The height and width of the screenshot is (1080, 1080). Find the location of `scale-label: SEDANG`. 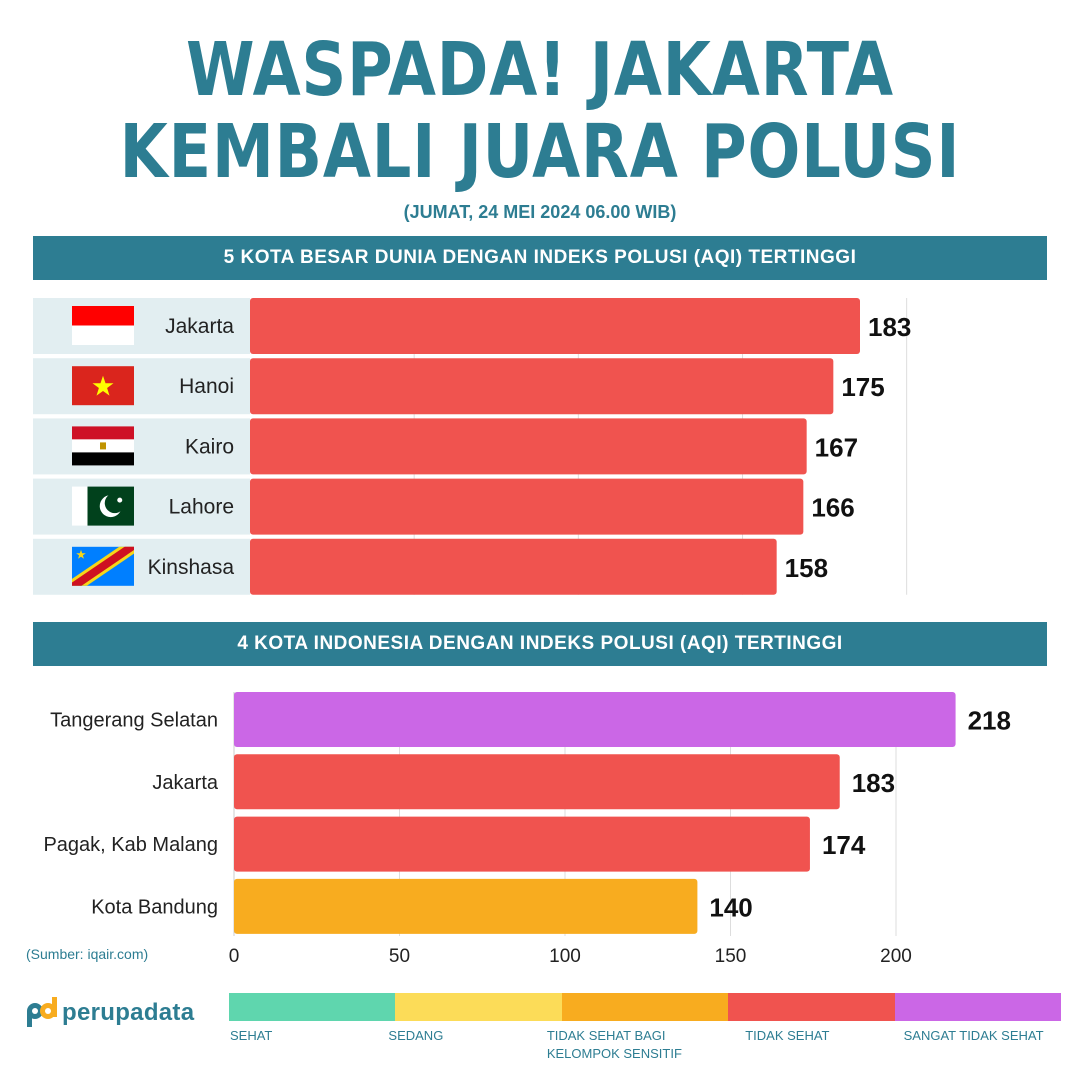

scale-label: SEDANG is located at coordinates (416, 1035).